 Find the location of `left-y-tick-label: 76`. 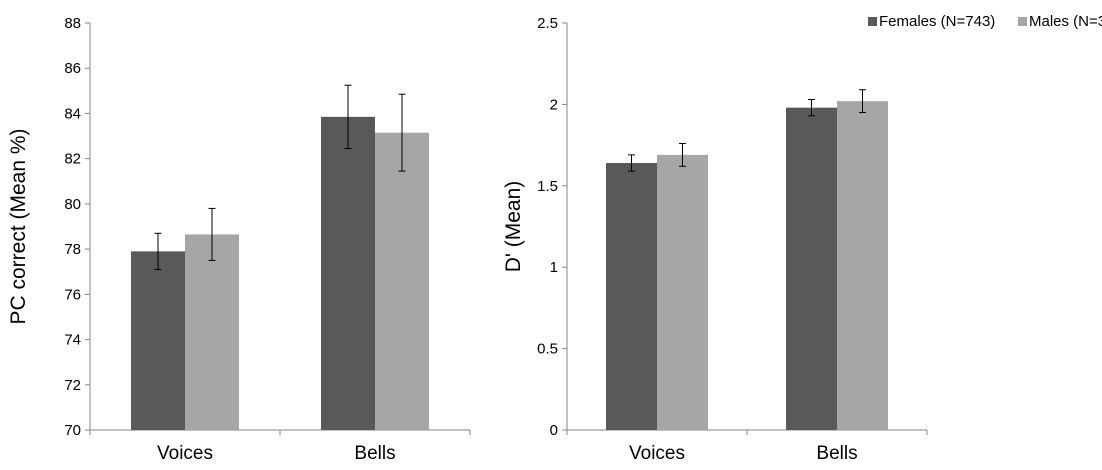

left-y-tick-label: 76 is located at coordinates (72, 294).